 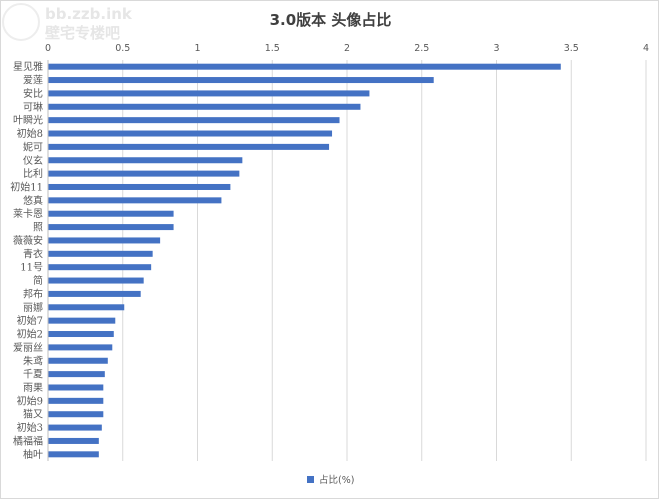 I want to click on x-tick-label: 2.5, so click(x=421, y=48).